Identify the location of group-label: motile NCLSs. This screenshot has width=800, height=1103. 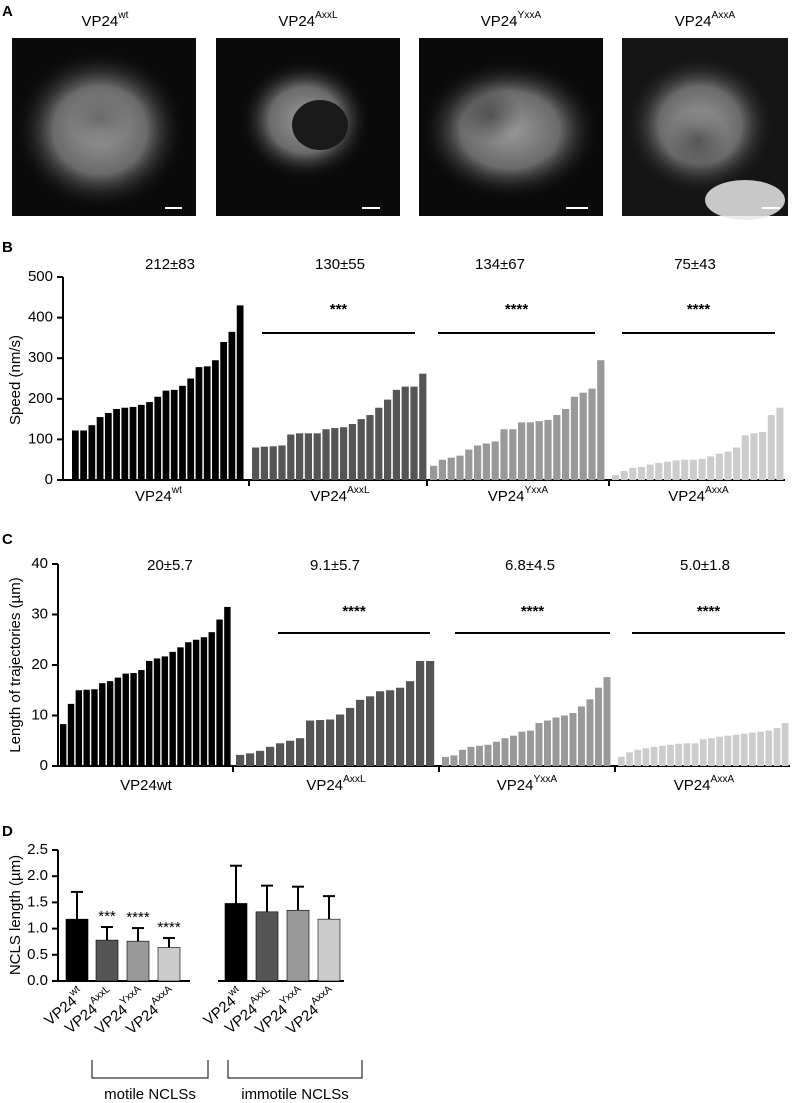
(150, 1094).